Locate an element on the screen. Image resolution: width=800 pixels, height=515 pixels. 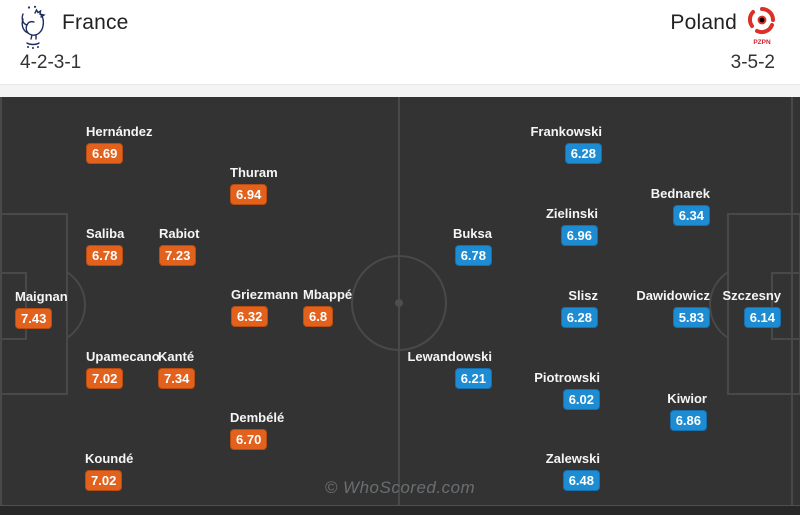
player-home: Hernández 6.69 is located at coordinates (119, 144).